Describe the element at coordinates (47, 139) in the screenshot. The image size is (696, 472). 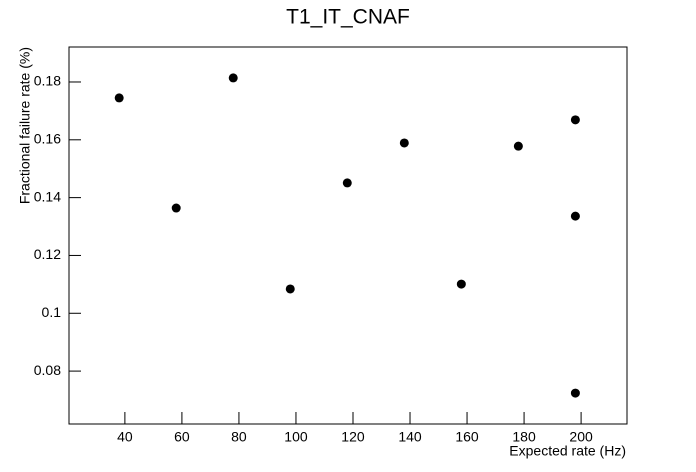
I see `y-tick-label: 0.16` at that location.